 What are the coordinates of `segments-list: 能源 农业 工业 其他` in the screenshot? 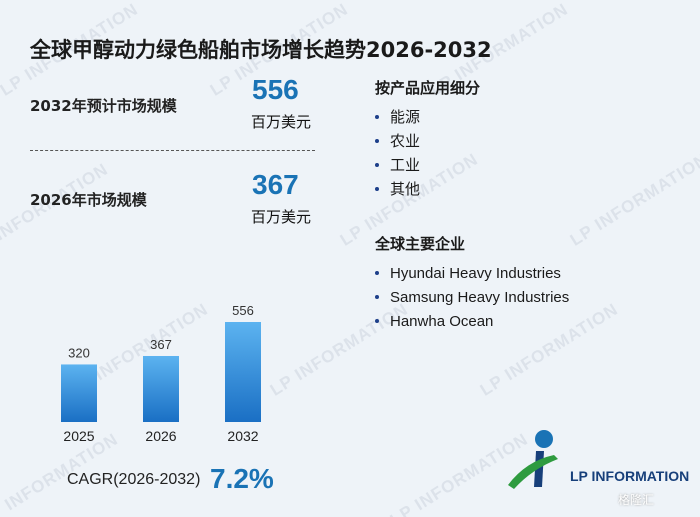 It's located at (397, 154).